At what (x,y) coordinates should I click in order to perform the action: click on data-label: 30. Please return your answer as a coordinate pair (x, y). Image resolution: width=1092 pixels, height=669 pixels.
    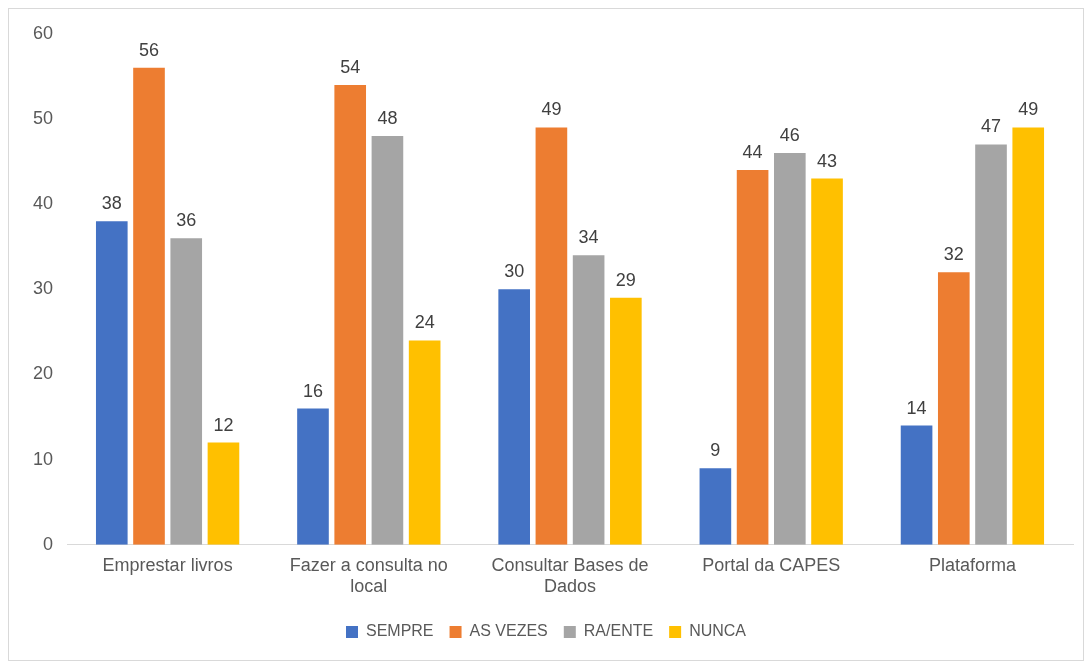
    Looking at the image, I should click on (514, 271).